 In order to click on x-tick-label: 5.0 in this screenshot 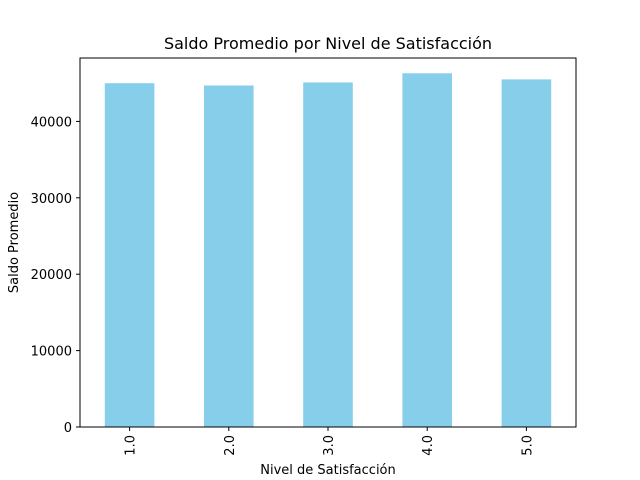, I will do `click(527, 445)`.